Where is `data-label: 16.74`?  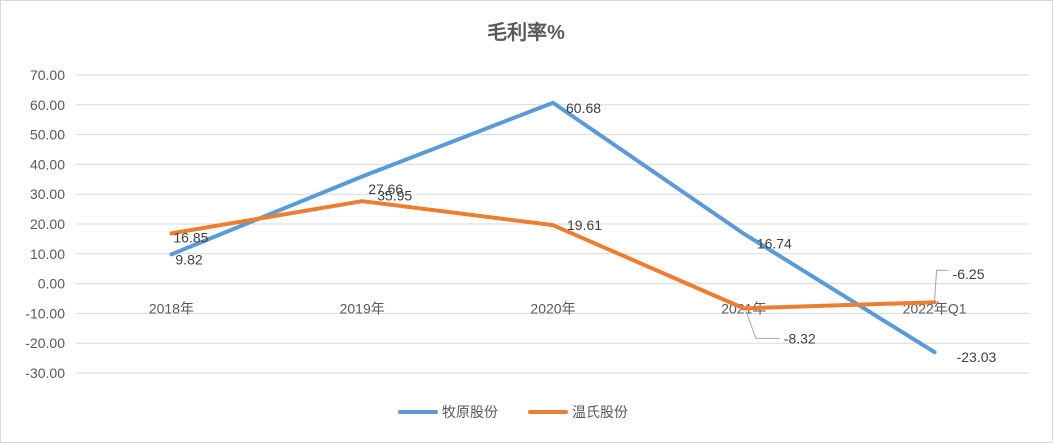 data-label: 16.74 is located at coordinates (774, 244).